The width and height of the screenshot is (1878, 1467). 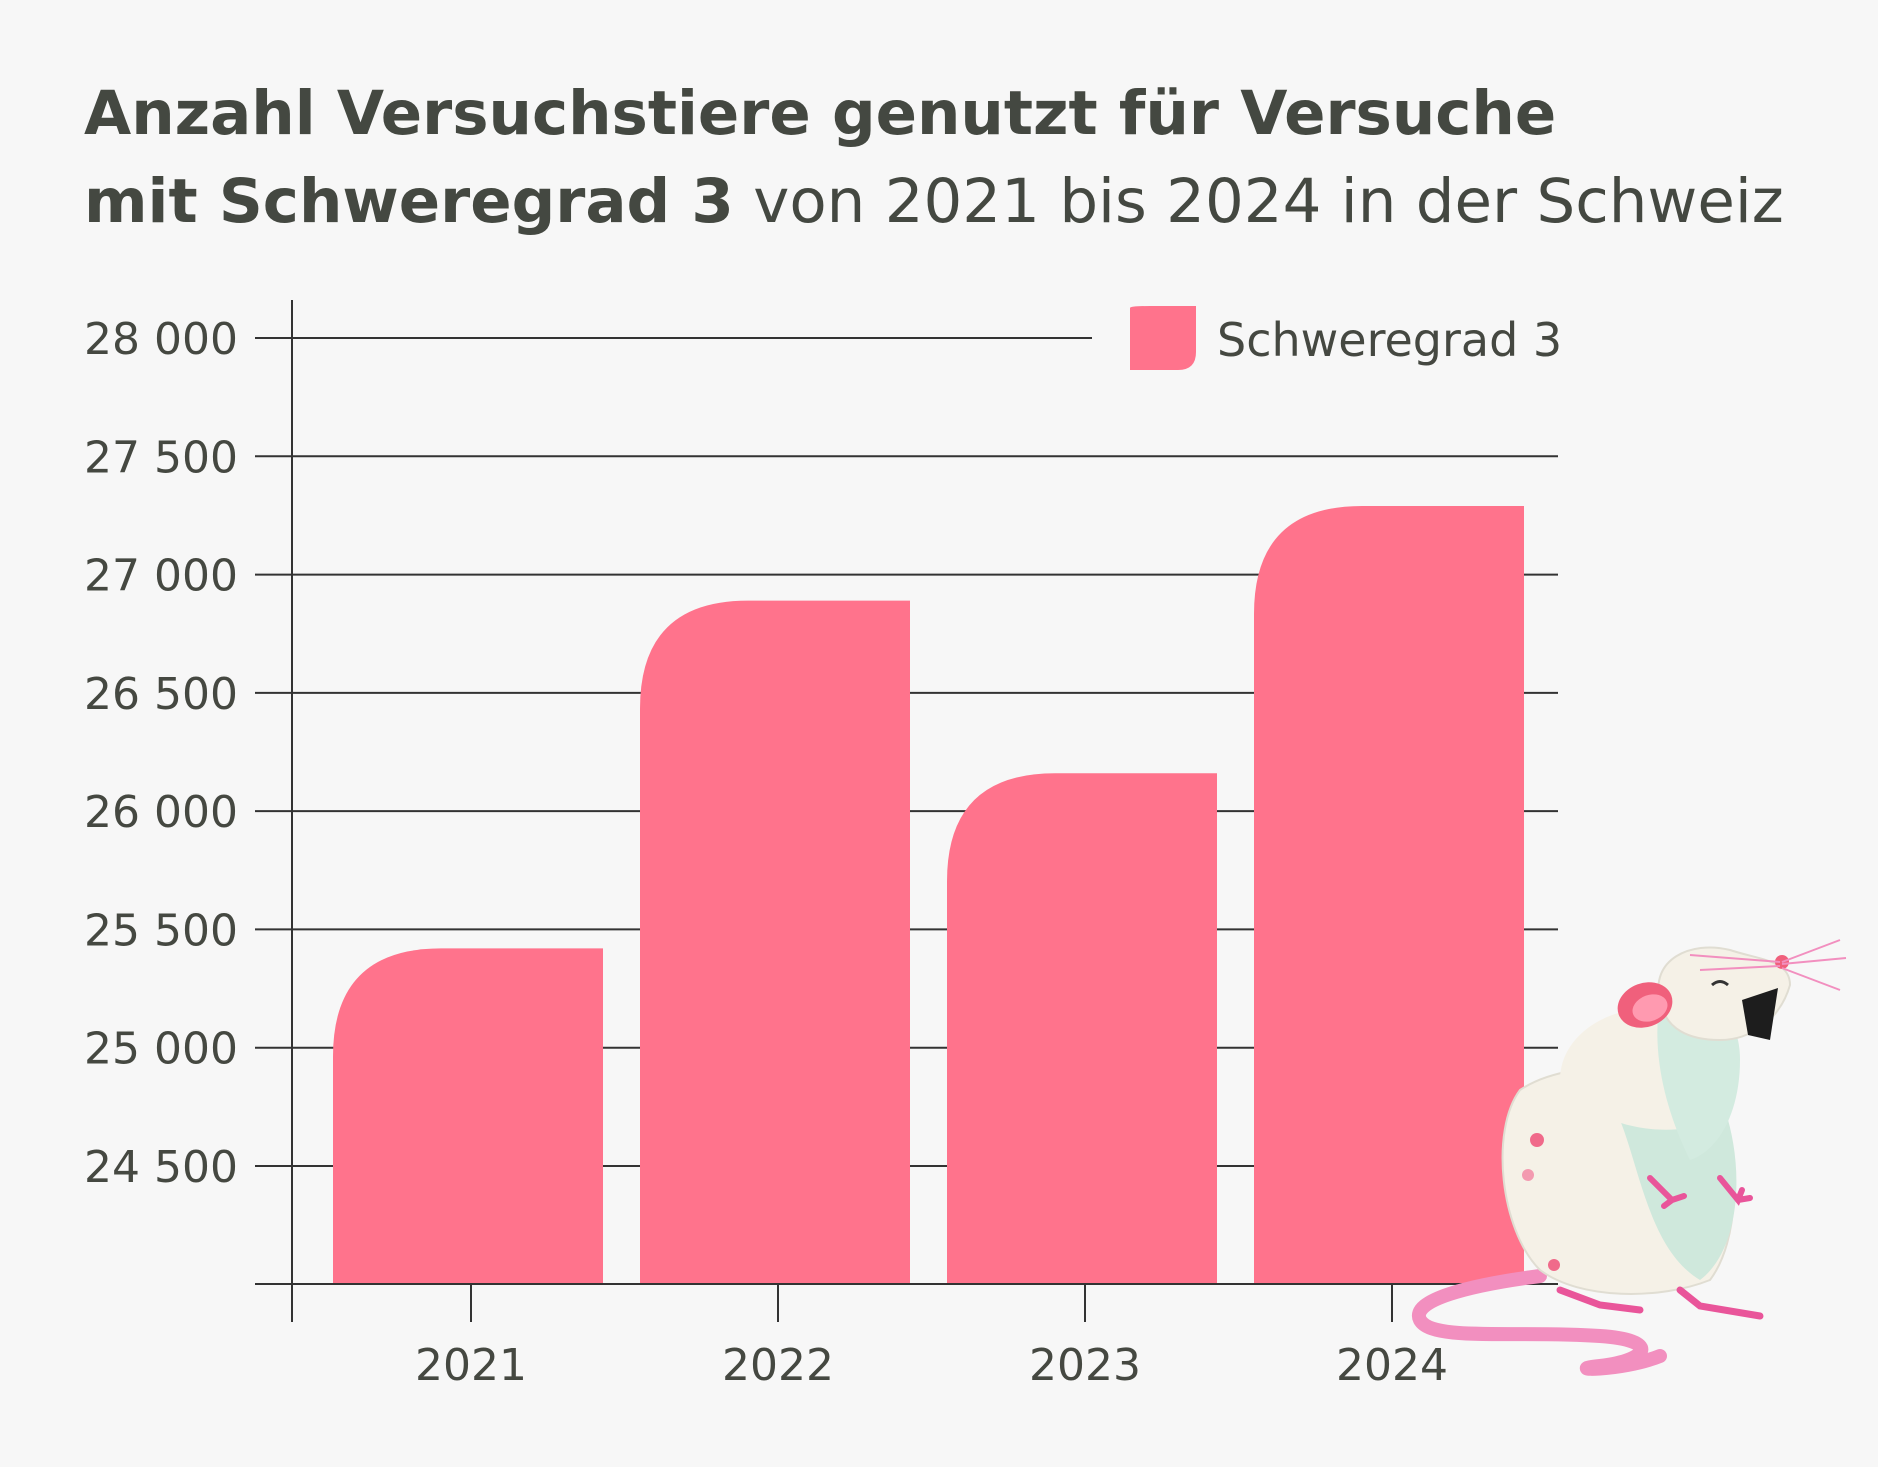 What do you see at coordinates (471, 1365) in the screenshot?
I see `x-tick-label-2021: 2021` at bounding box center [471, 1365].